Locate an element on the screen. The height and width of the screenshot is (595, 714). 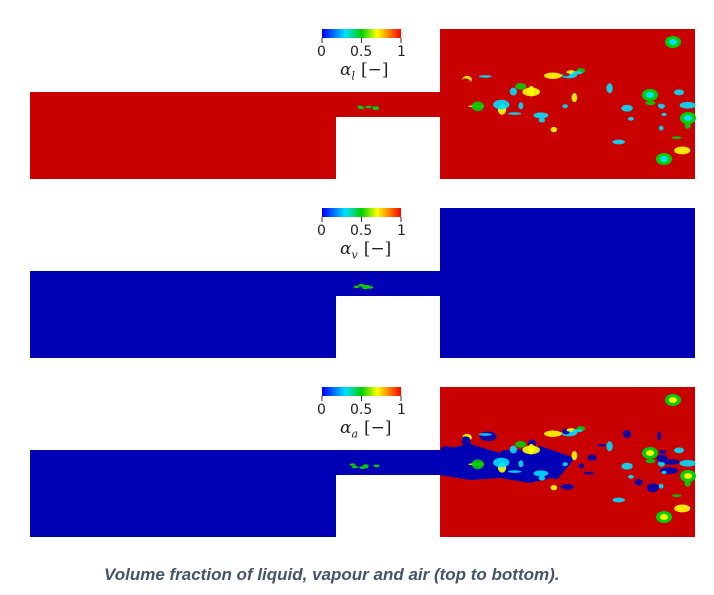
colorbar-title: αl [−] is located at coordinates (364, 71).